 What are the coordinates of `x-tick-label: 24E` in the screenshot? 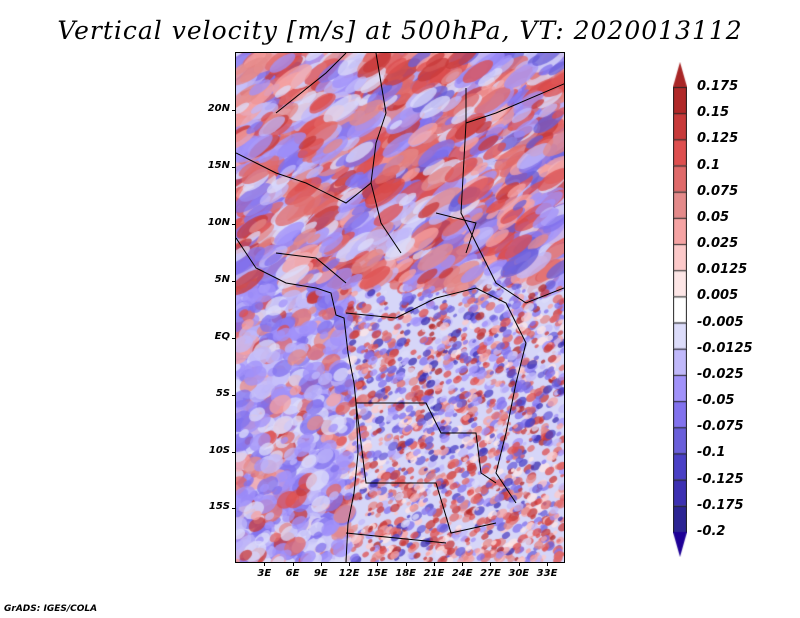 It's located at (462, 573).